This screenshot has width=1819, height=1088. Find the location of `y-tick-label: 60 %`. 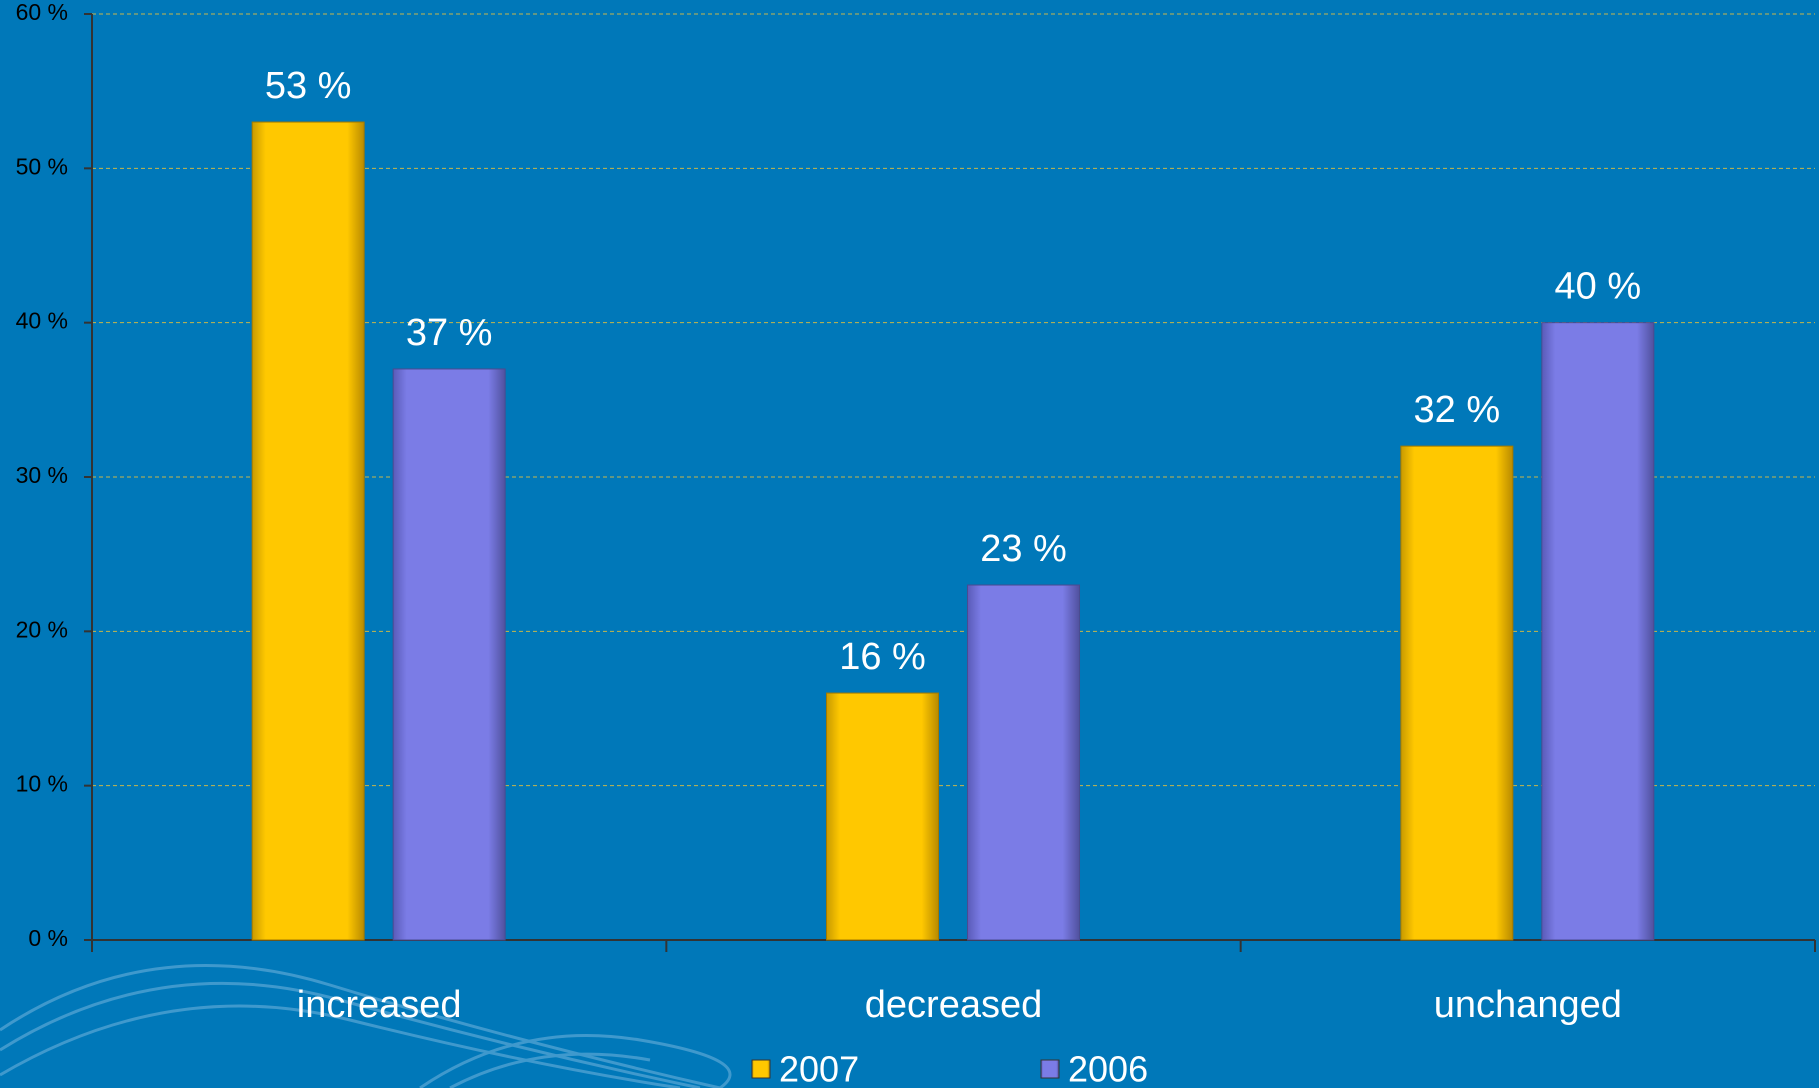

y-tick-label: 60 % is located at coordinates (42, 12).